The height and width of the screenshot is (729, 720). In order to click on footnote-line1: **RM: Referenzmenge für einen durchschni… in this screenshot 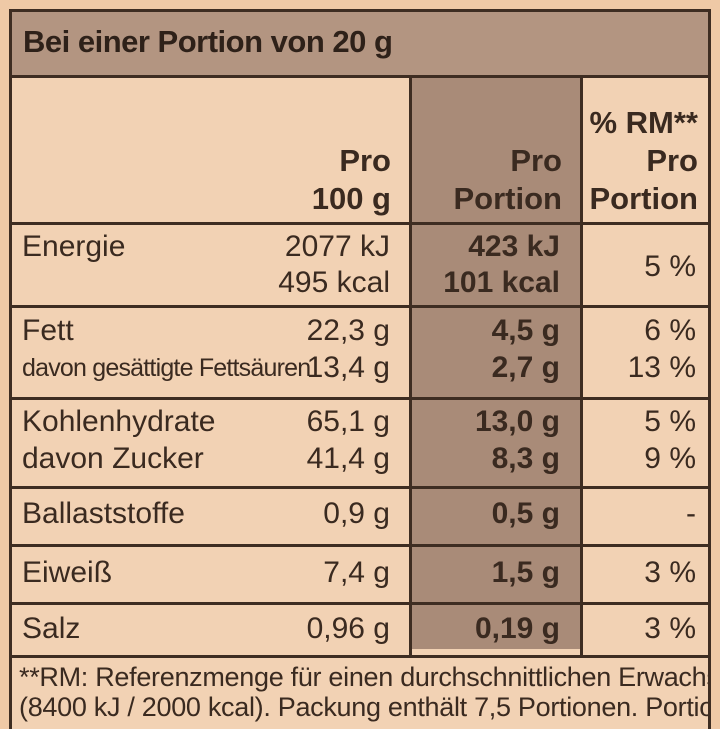, I will do `click(365, 677)`.